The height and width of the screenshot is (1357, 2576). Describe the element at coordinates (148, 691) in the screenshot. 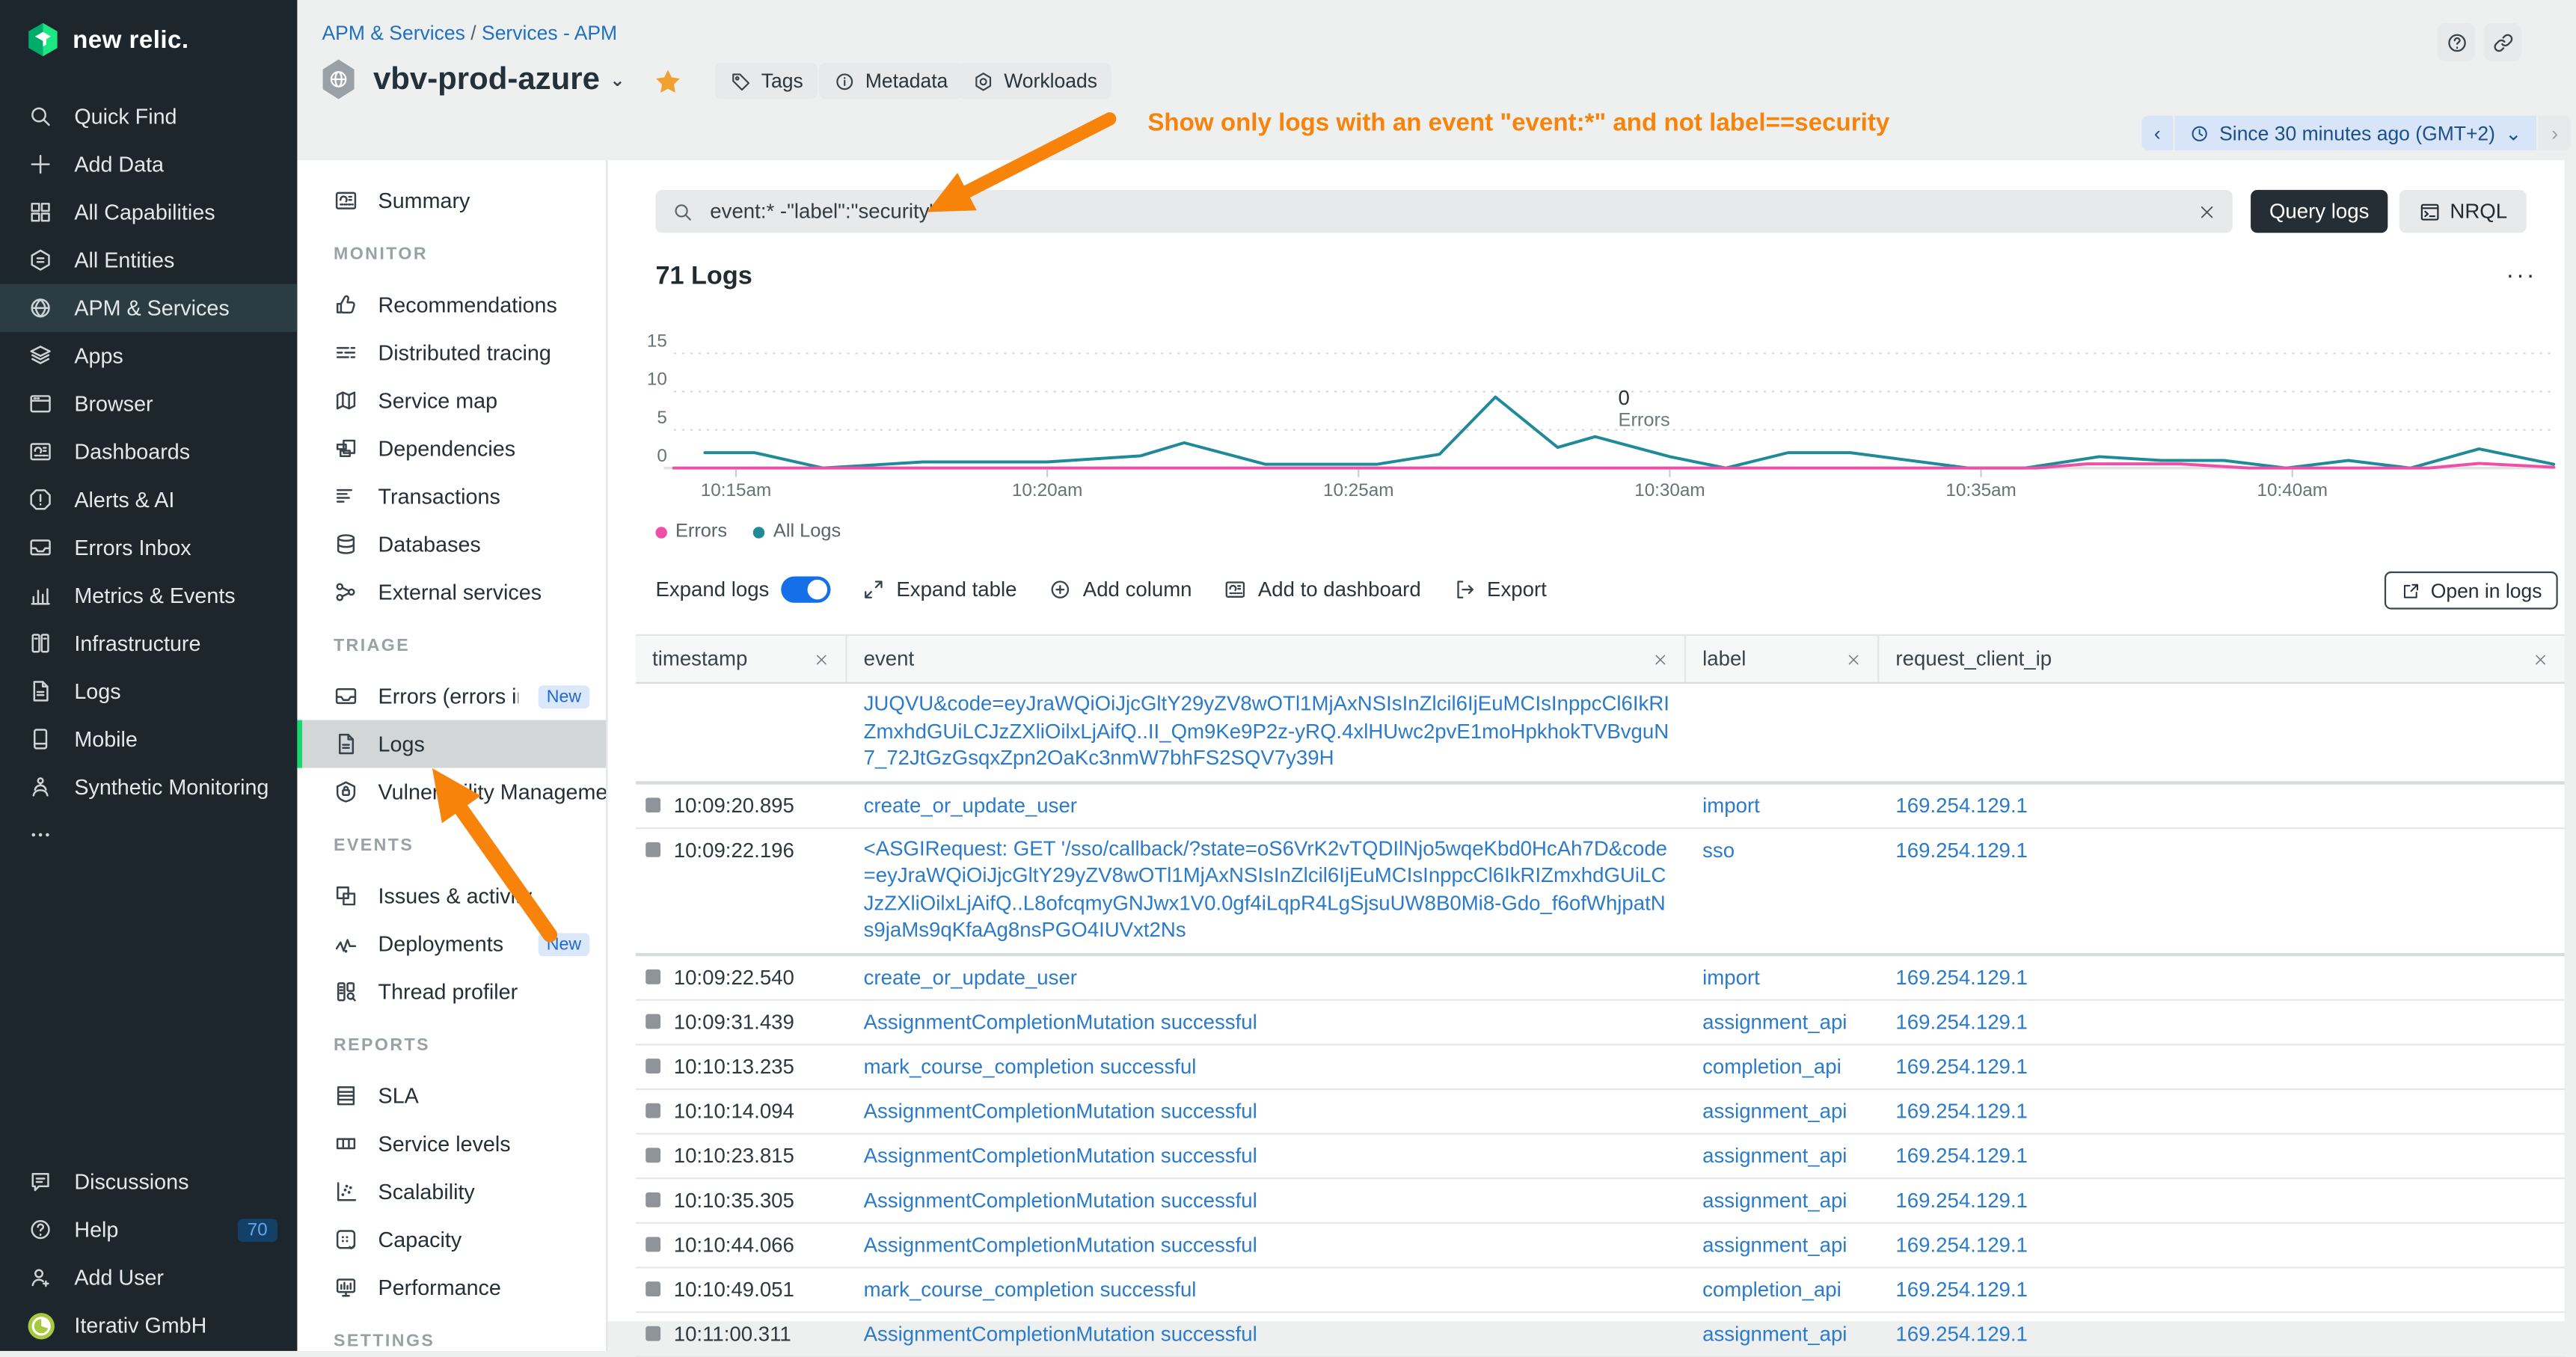

I see `sidebar-item-logs: .f{fill:currentColor;stroke:none} Logs` at that location.